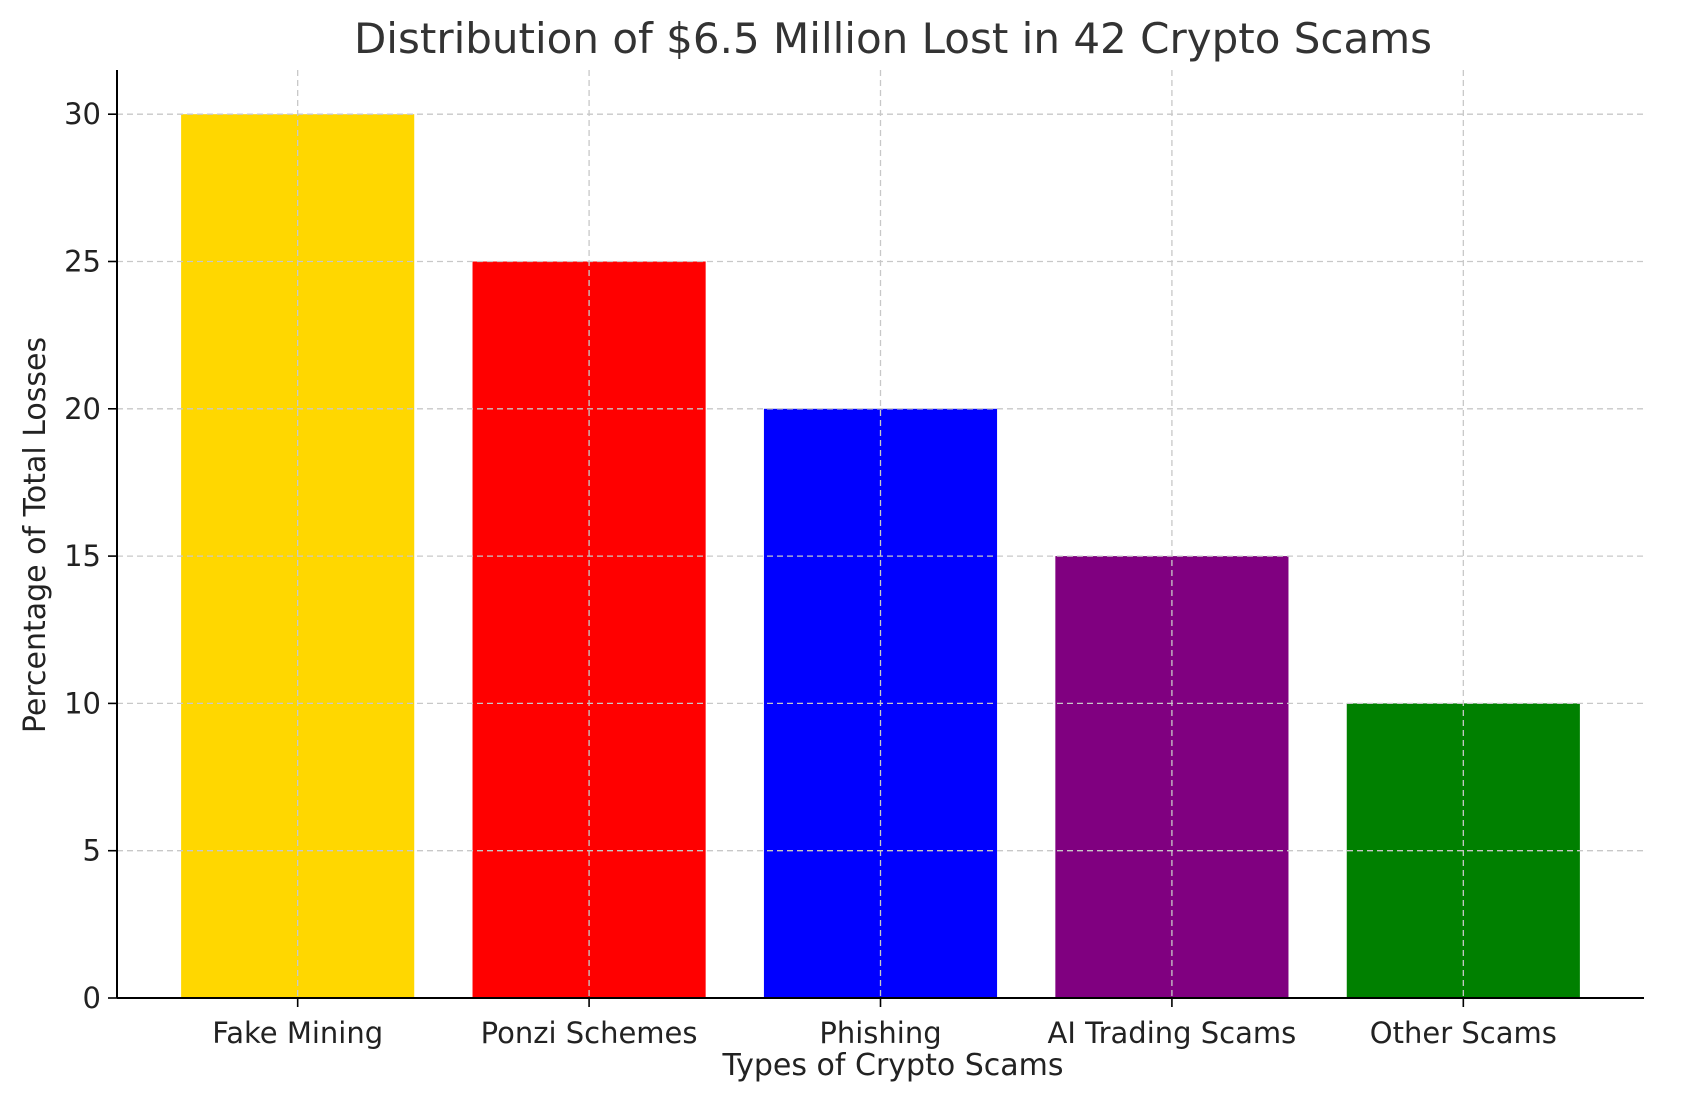 The width and height of the screenshot is (1686, 1101). I want to click on x-tick-label: AI Trading Scams, so click(1172, 1033).